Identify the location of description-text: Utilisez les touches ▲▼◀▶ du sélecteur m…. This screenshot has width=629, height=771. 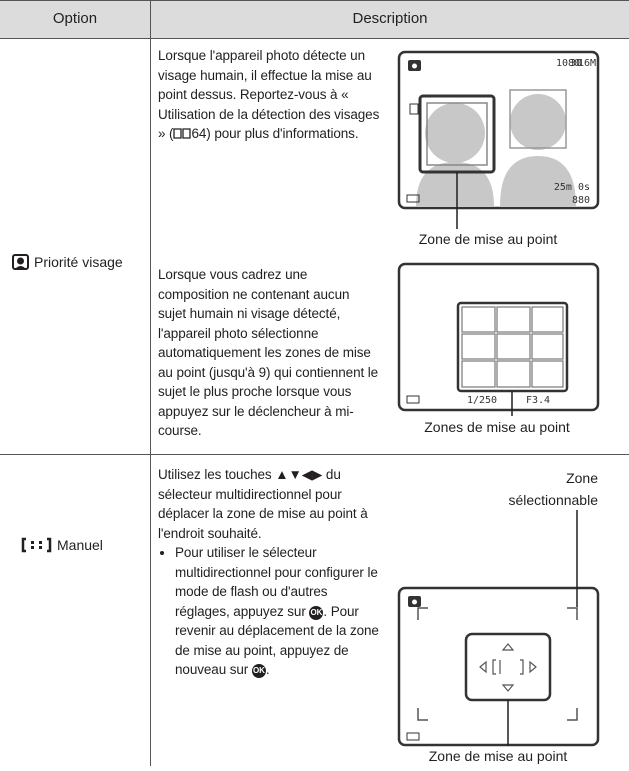
(263, 504).